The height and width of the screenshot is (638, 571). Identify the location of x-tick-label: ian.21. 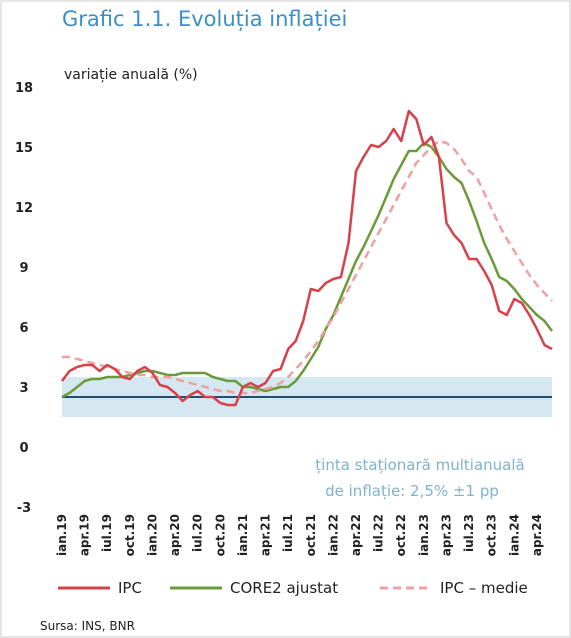
(243, 535).